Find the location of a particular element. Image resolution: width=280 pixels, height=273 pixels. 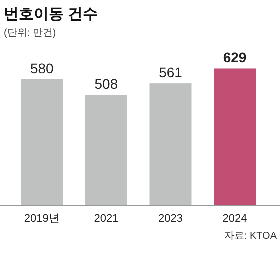

x-tick-label: 2023 is located at coordinates (170, 219).